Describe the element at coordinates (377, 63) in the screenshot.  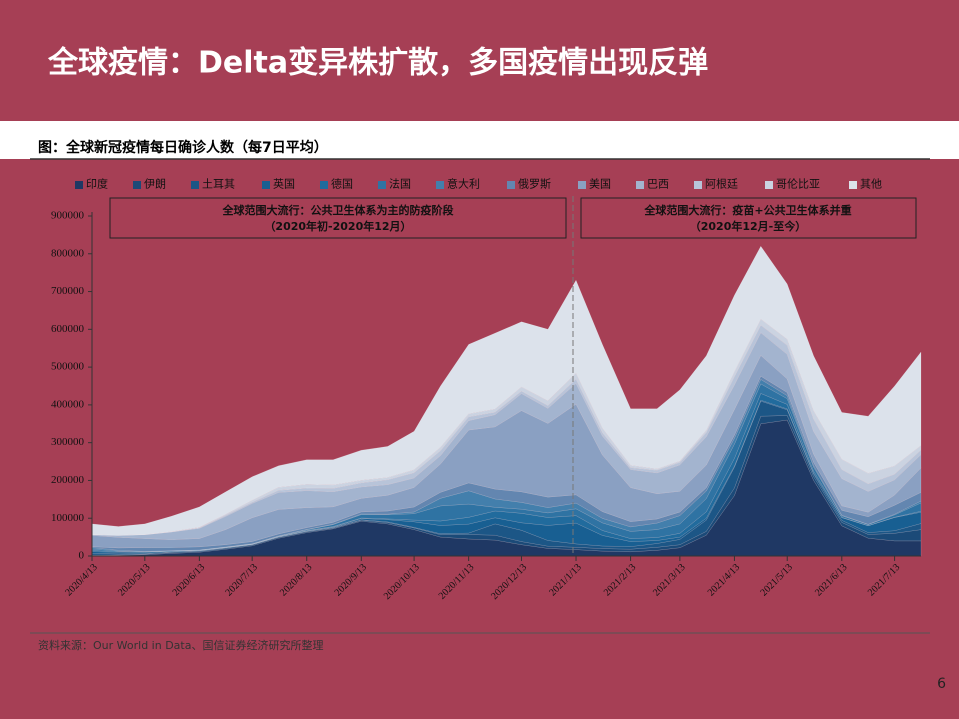
I see `slide-title: 全球疫情：Delta变异株扩散，多国疫情出现反弹` at that location.